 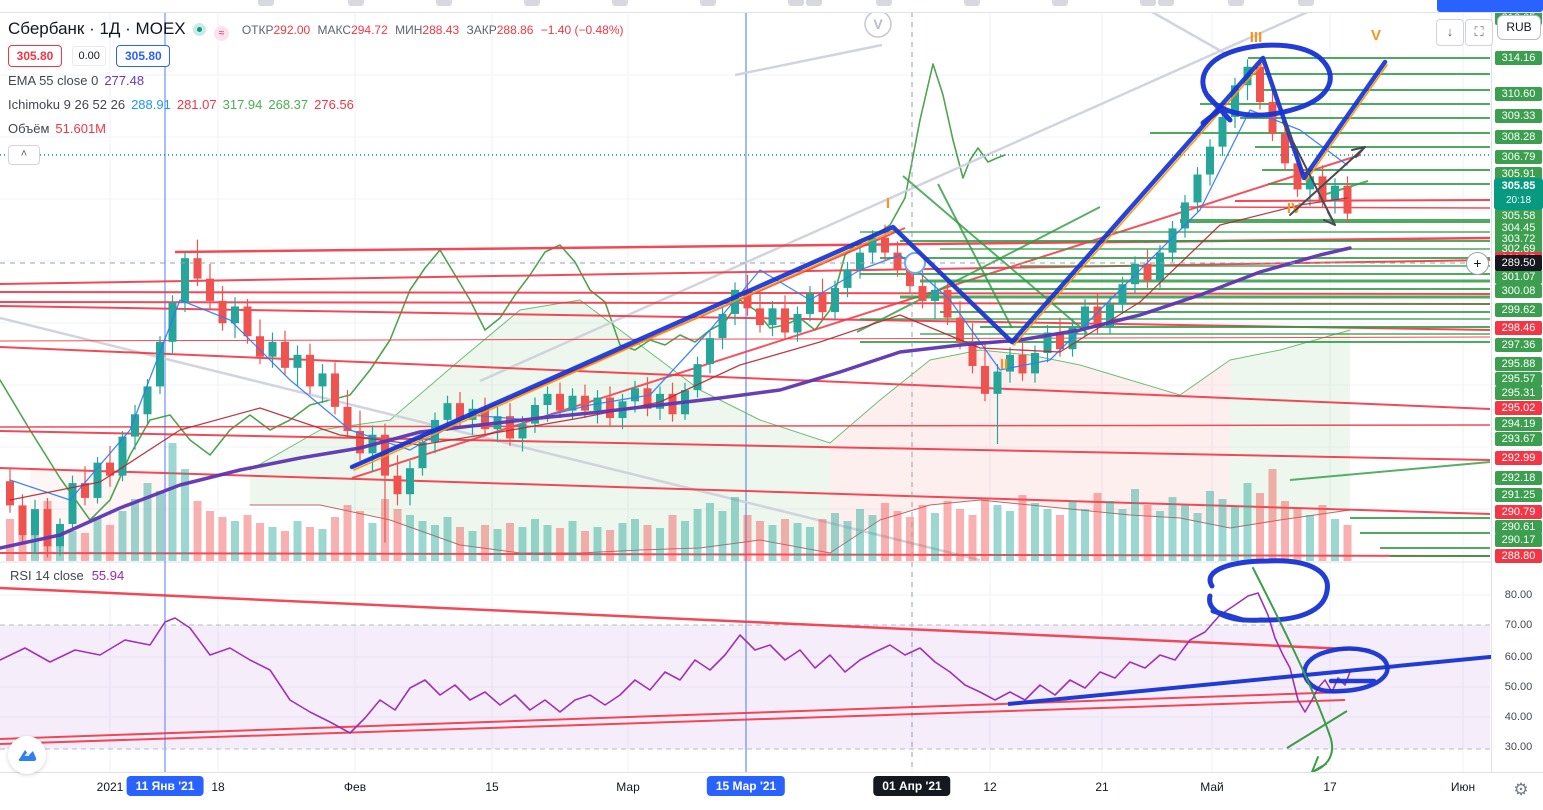 What do you see at coordinates (200, 29) in the screenshot?
I see `market-status-dot-icon` at bounding box center [200, 29].